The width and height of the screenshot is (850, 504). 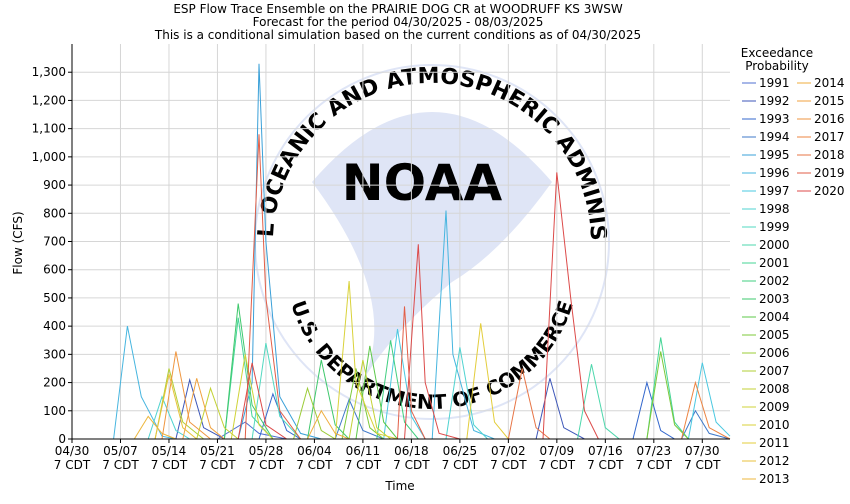 What do you see at coordinates (422, 183) in the screenshot?
I see `watermark-center-text: NOAA` at bounding box center [422, 183].